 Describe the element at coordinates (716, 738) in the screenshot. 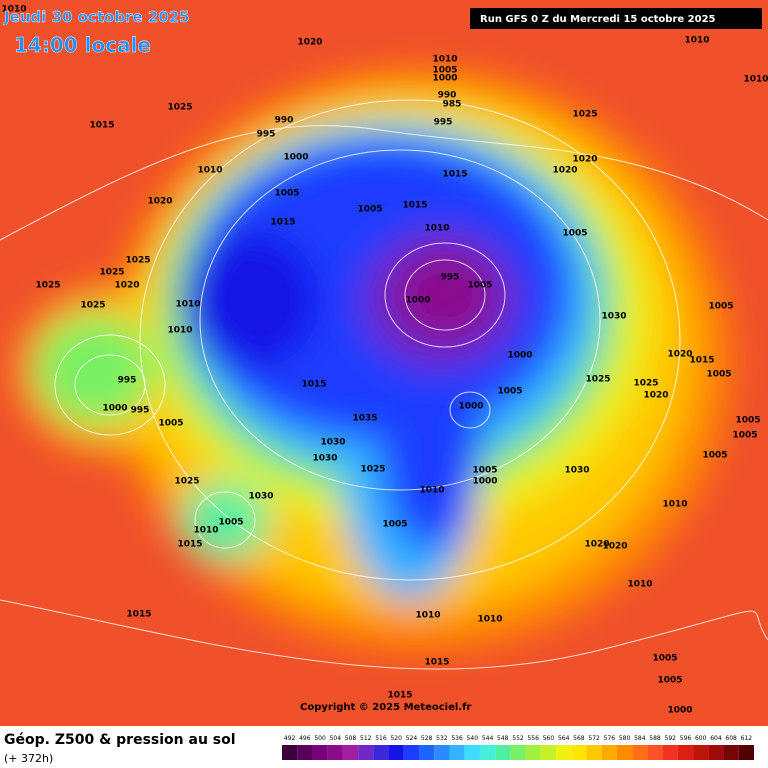

I see `scale-label: 604` at that location.